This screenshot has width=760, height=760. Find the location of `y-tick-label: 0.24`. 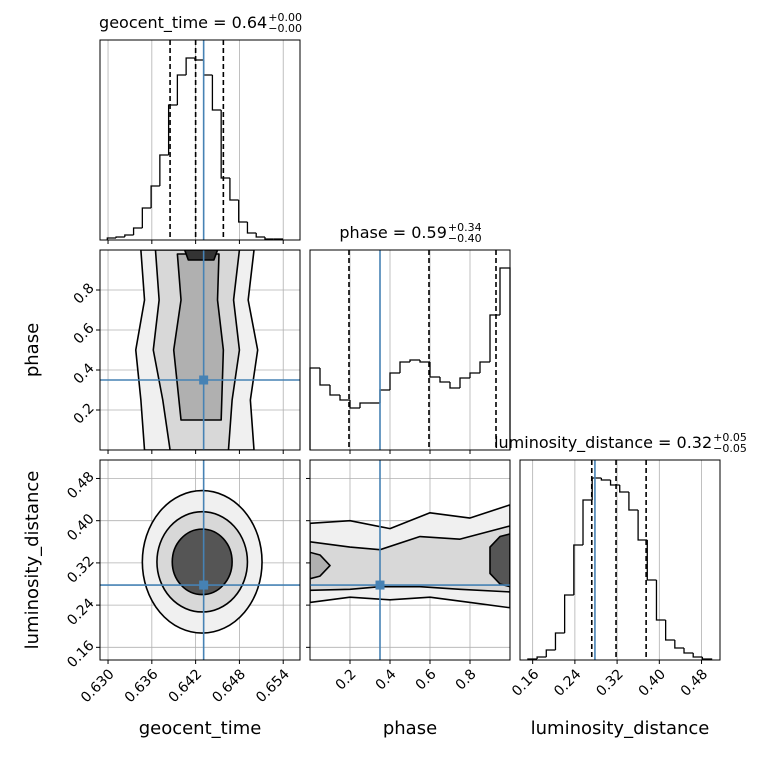

y-tick-label: 0.24 is located at coordinates (80, 611).